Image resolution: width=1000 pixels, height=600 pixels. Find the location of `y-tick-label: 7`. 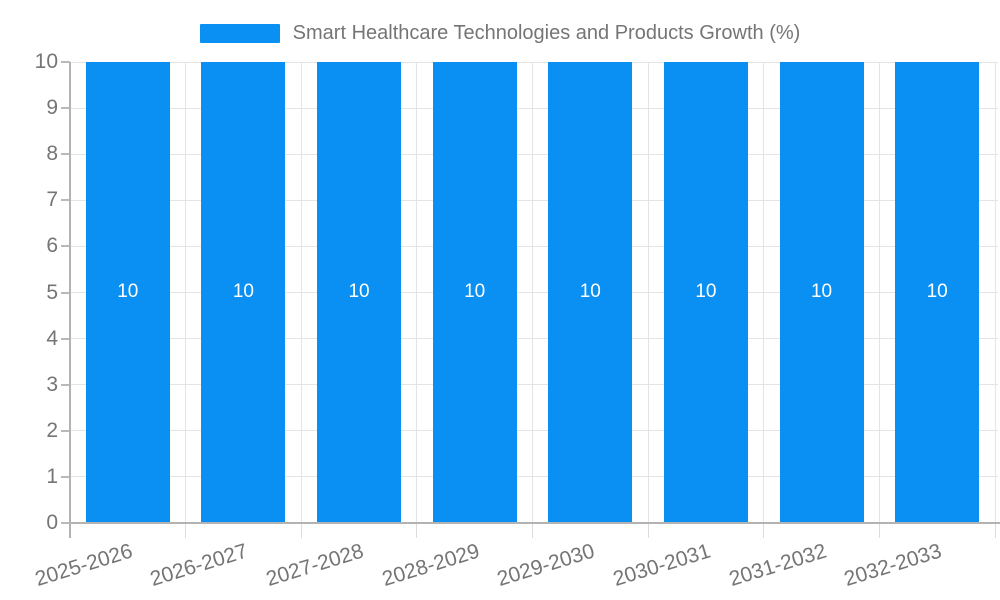

y-tick-label: 7 is located at coordinates (52, 200).